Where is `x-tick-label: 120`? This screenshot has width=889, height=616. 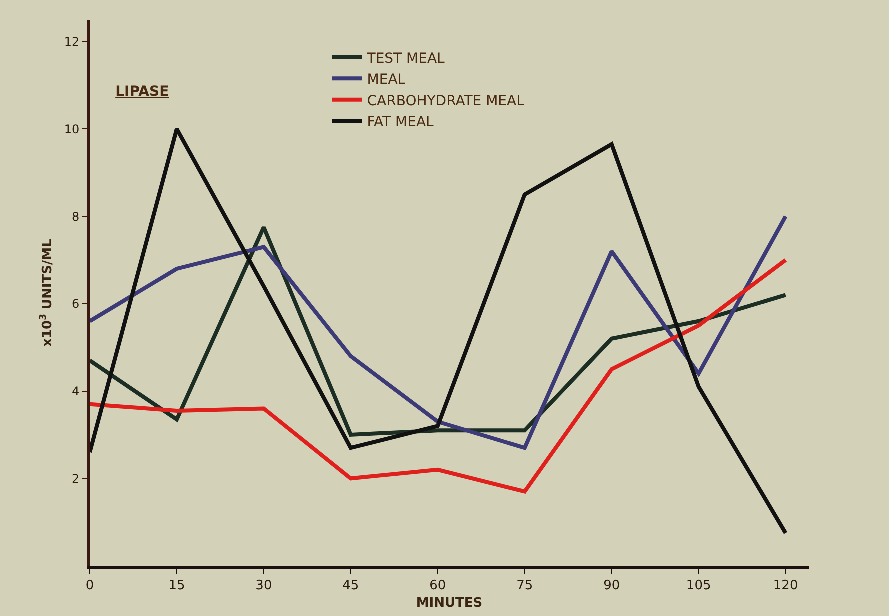
x-tick-label: 120 is located at coordinates (785, 586).